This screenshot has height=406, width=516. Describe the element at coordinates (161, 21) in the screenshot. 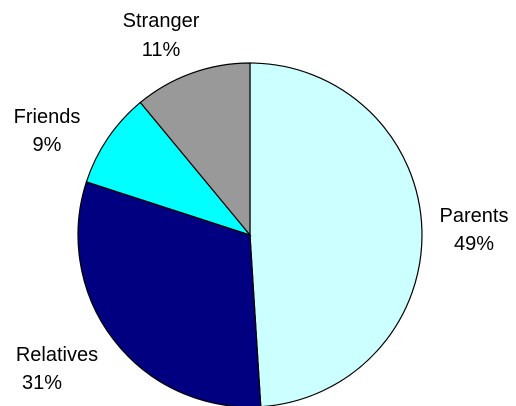

I see `slice-label-stranger: Stranger` at that location.